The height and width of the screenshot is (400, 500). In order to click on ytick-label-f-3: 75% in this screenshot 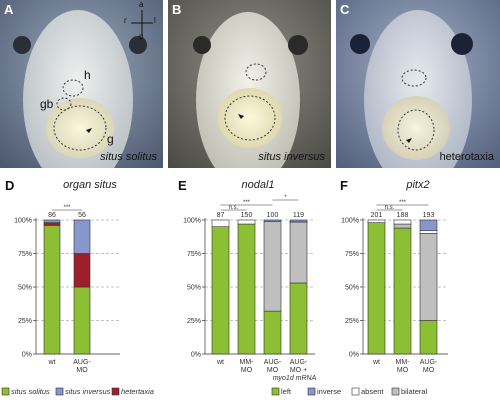, I will do `click(352, 254)`.